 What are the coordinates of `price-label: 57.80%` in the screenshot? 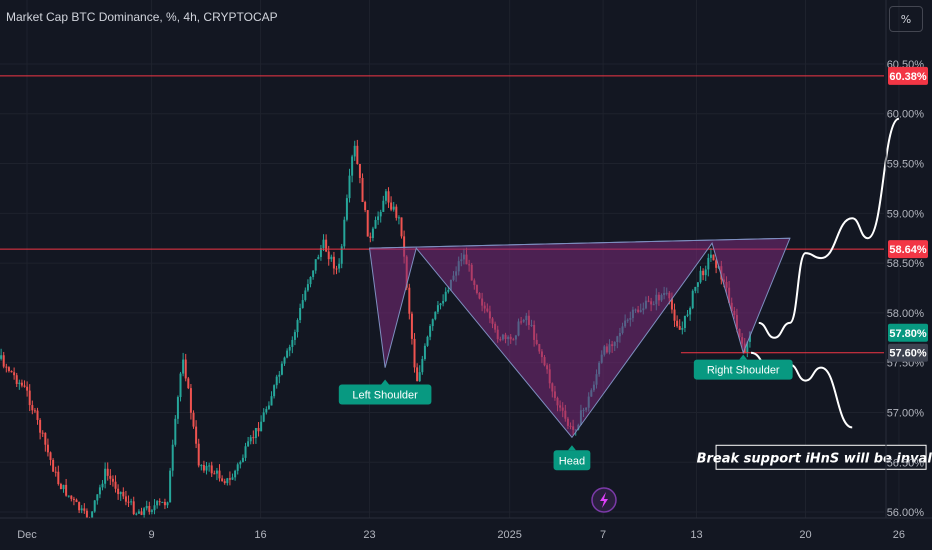 It's located at (908, 332).